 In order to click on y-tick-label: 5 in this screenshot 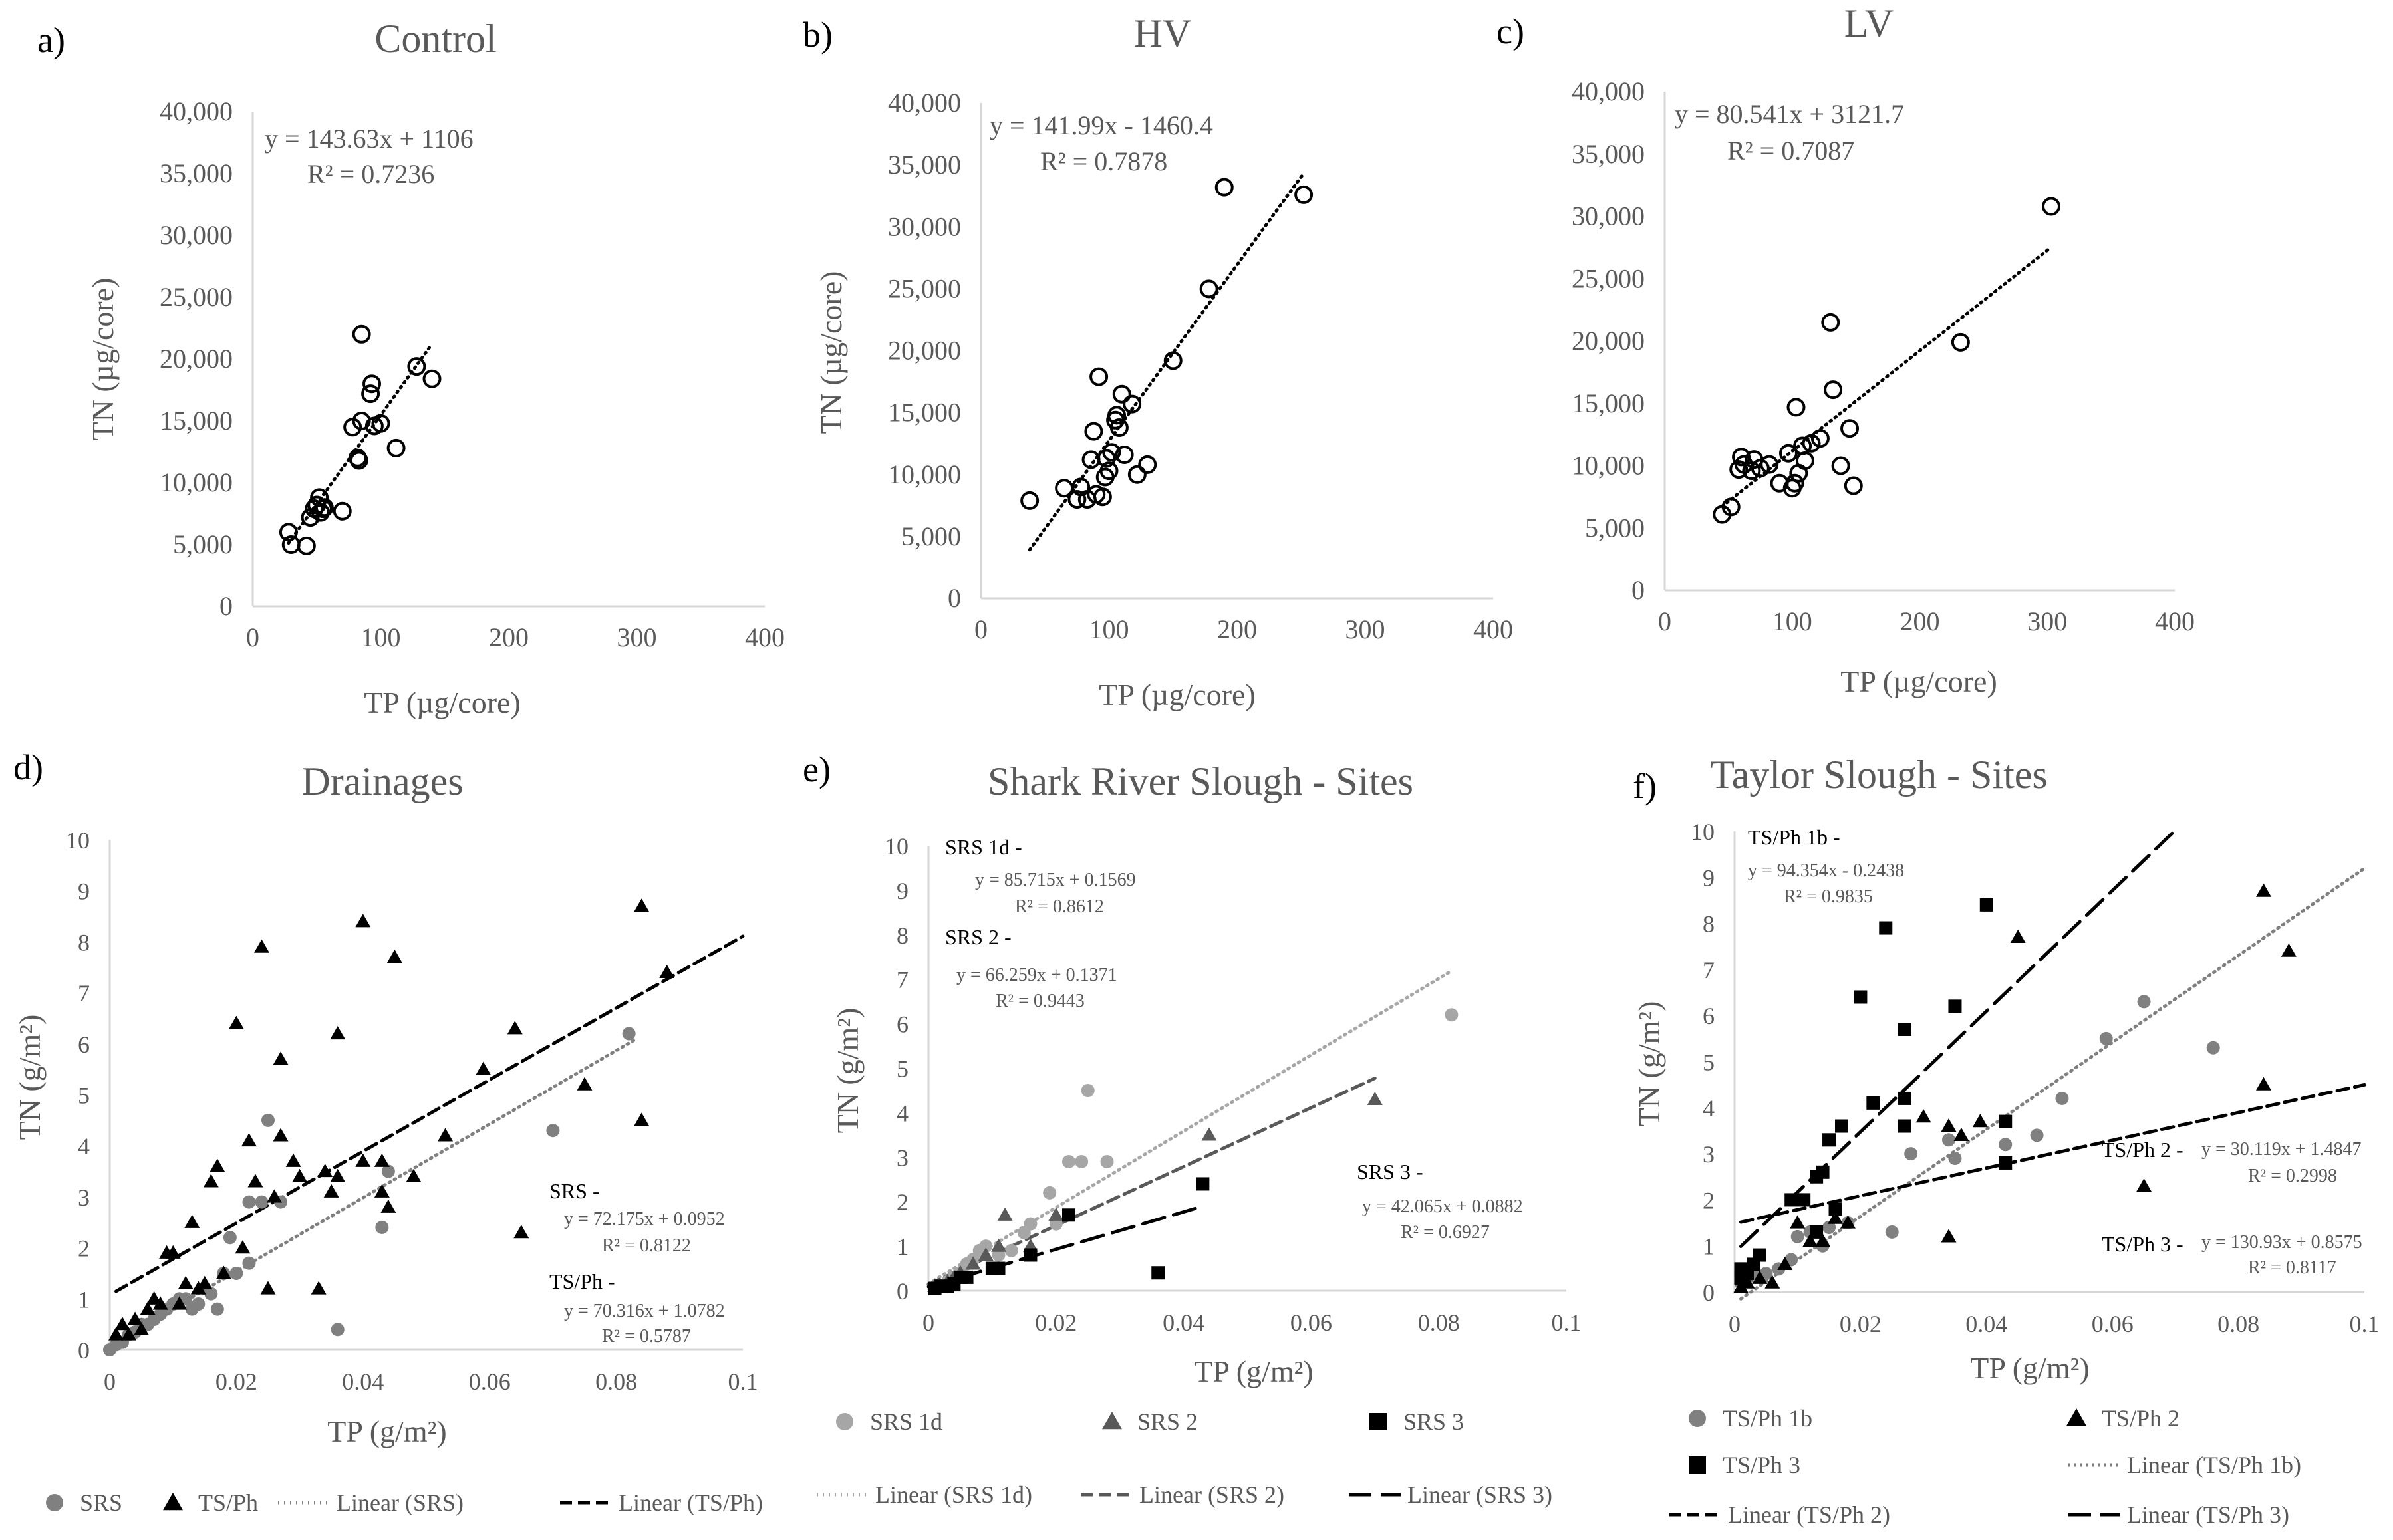, I will do `click(903, 1069)`.